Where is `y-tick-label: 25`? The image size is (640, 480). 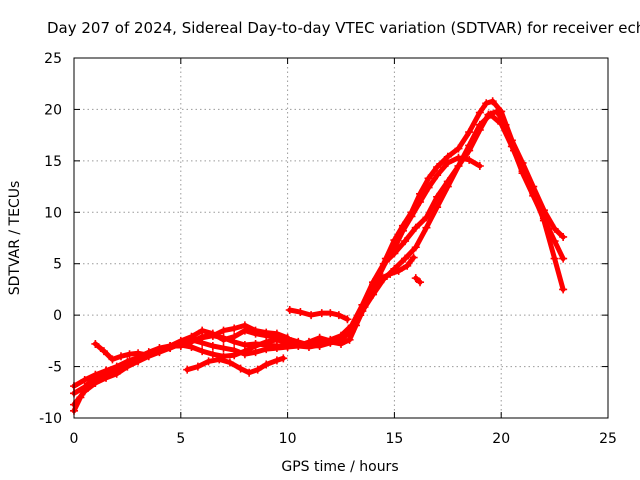 y-tick-label: 25 is located at coordinates (53, 59).